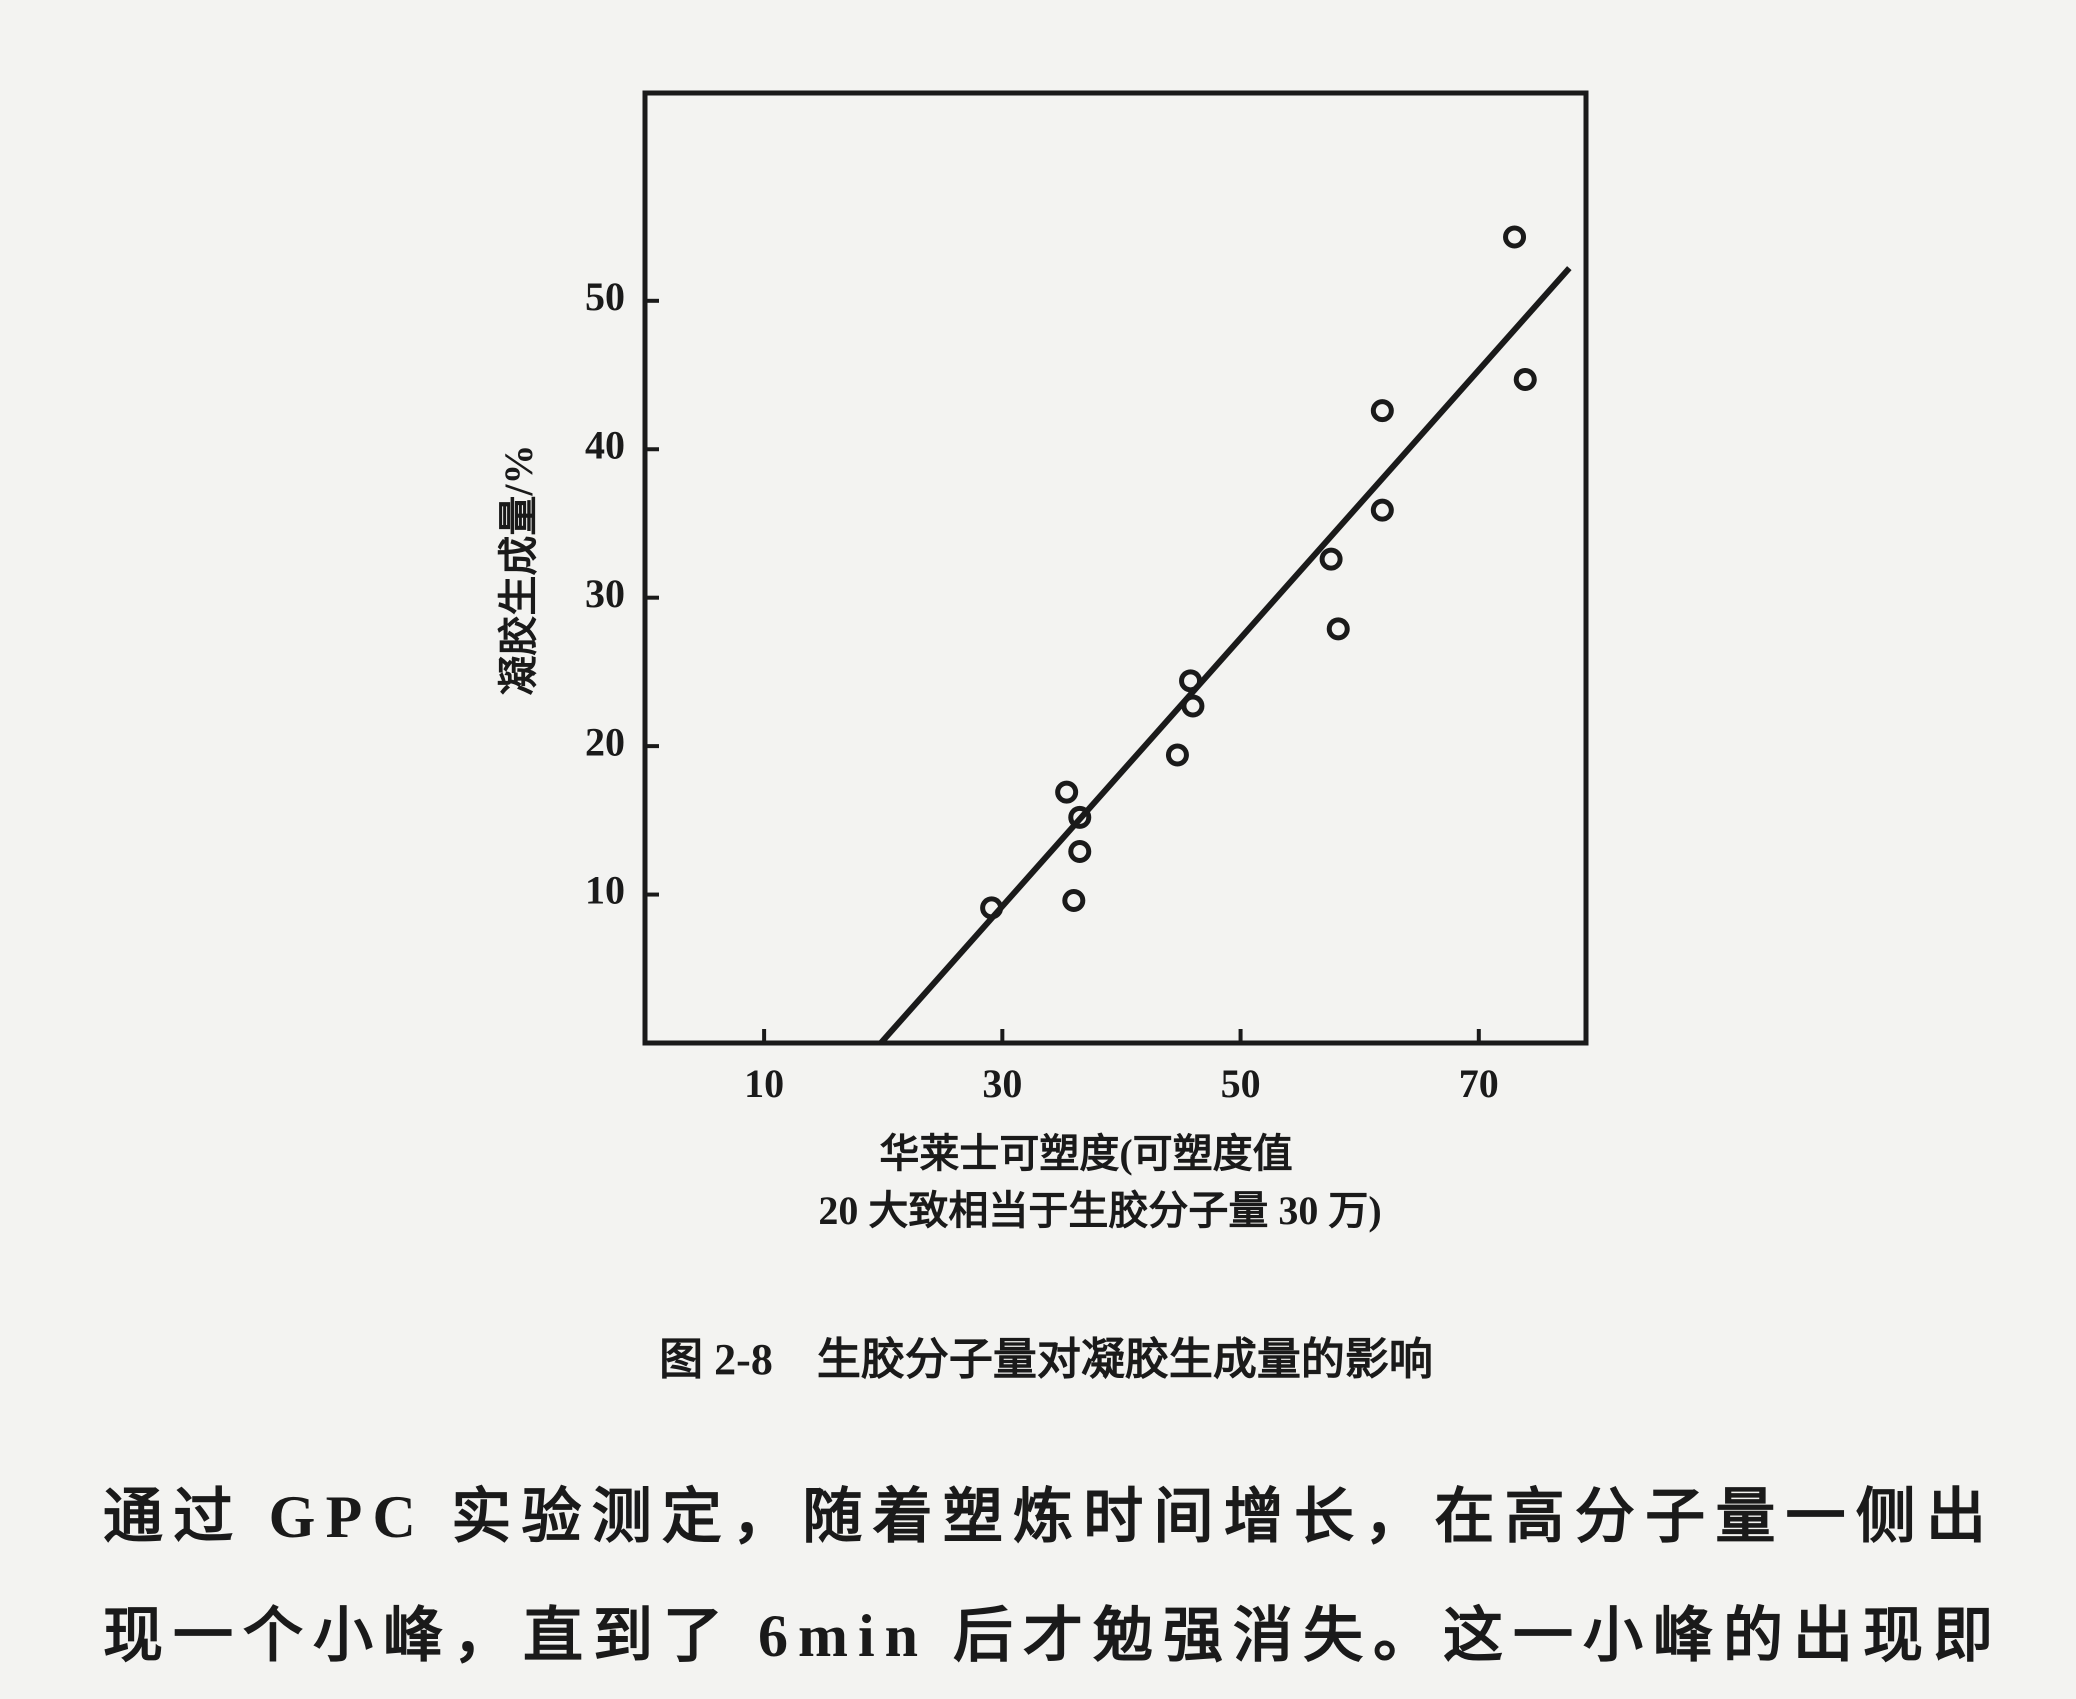 The image size is (2076, 1699). I want to click on body-text: 通过 GPC 实验测定，随着塑炼时间增长，在高分子量一侧出, so click(1044, 1517).